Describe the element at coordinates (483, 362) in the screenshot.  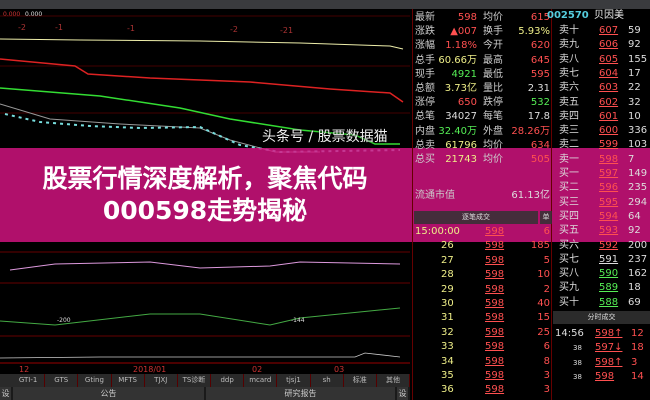
I see `tick-row: 34 598 8` at that location.